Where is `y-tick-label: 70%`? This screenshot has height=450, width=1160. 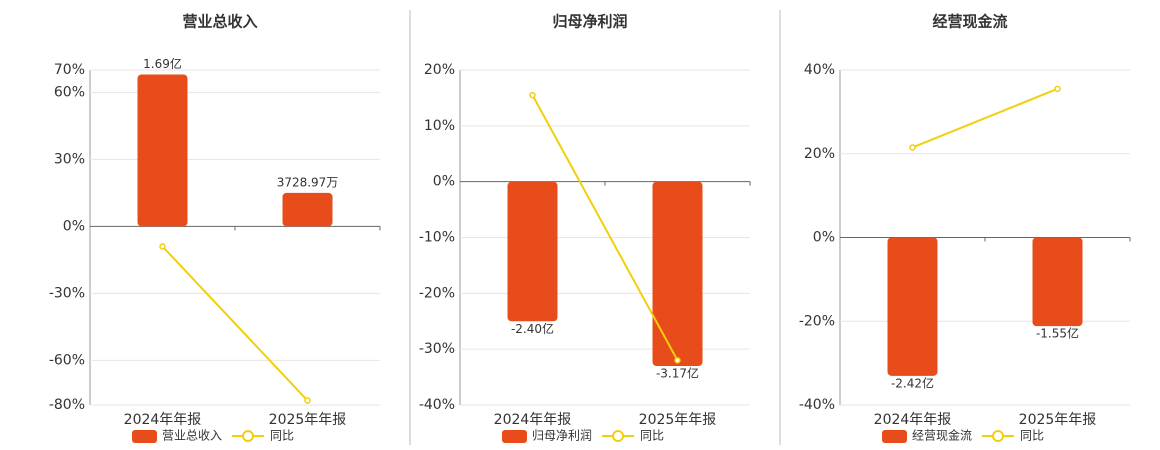
y-tick-label: 70% is located at coordinates (69, 70).